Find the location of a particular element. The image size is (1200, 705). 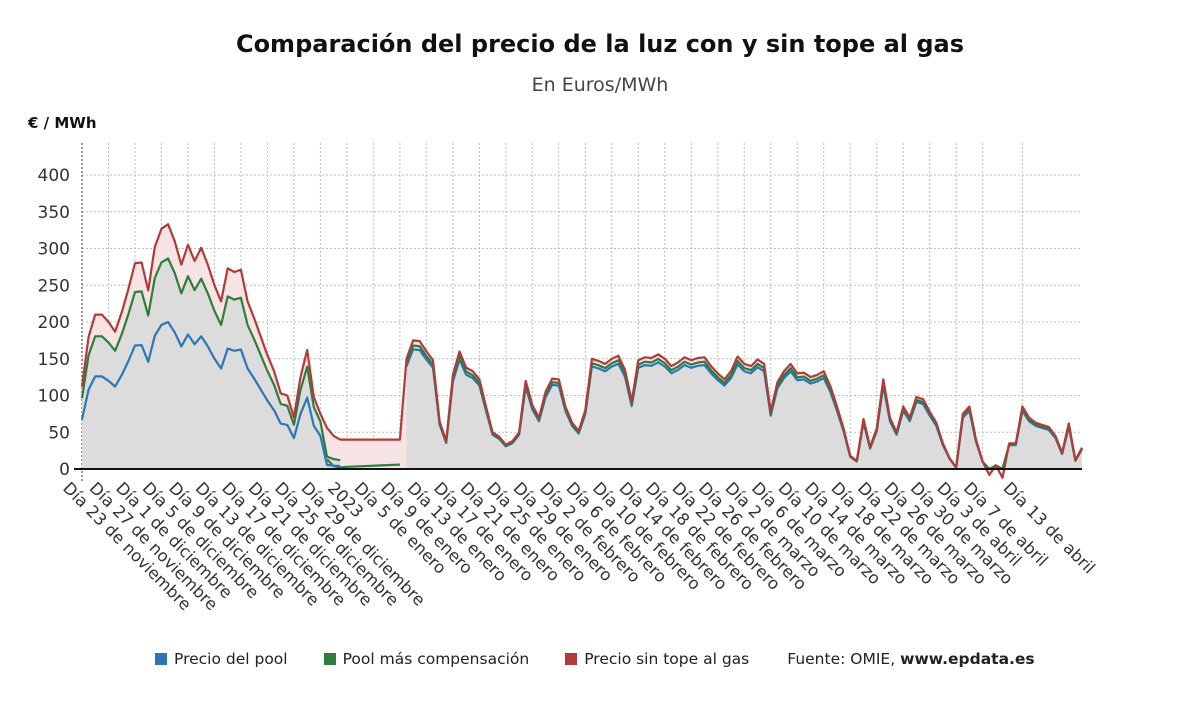

chart-subtitle: En Euros/MWh is located at coordinates (600, 85).